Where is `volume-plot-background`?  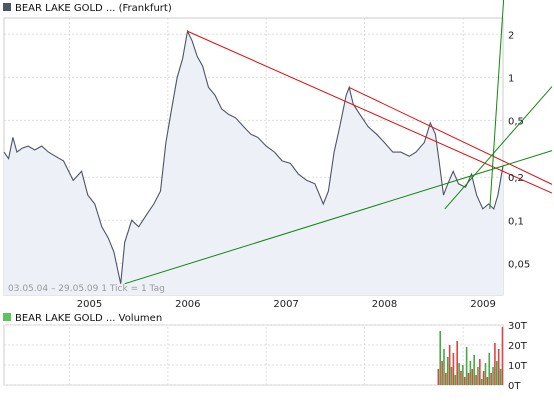 volume-plot-background is located at coordinates (253, 355).